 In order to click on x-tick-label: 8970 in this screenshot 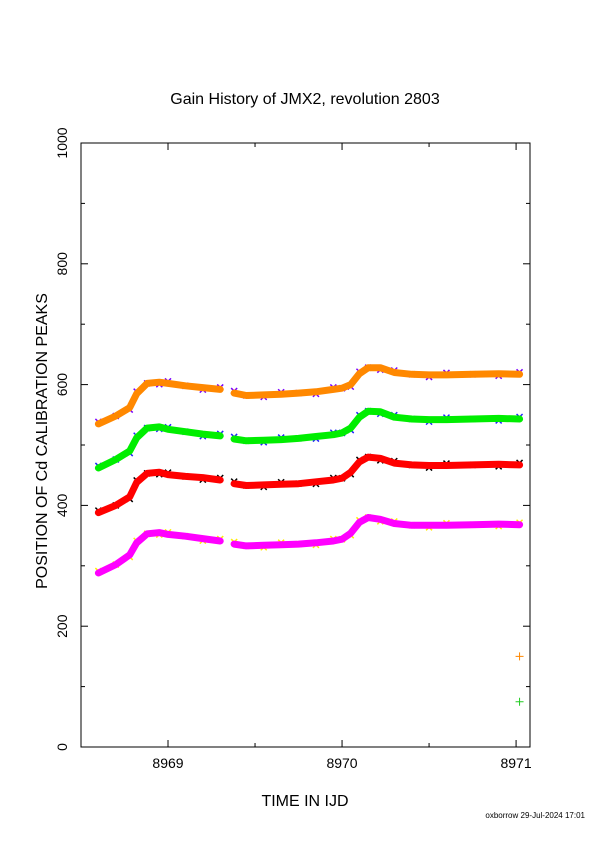, I will do `click(341, 763)`.